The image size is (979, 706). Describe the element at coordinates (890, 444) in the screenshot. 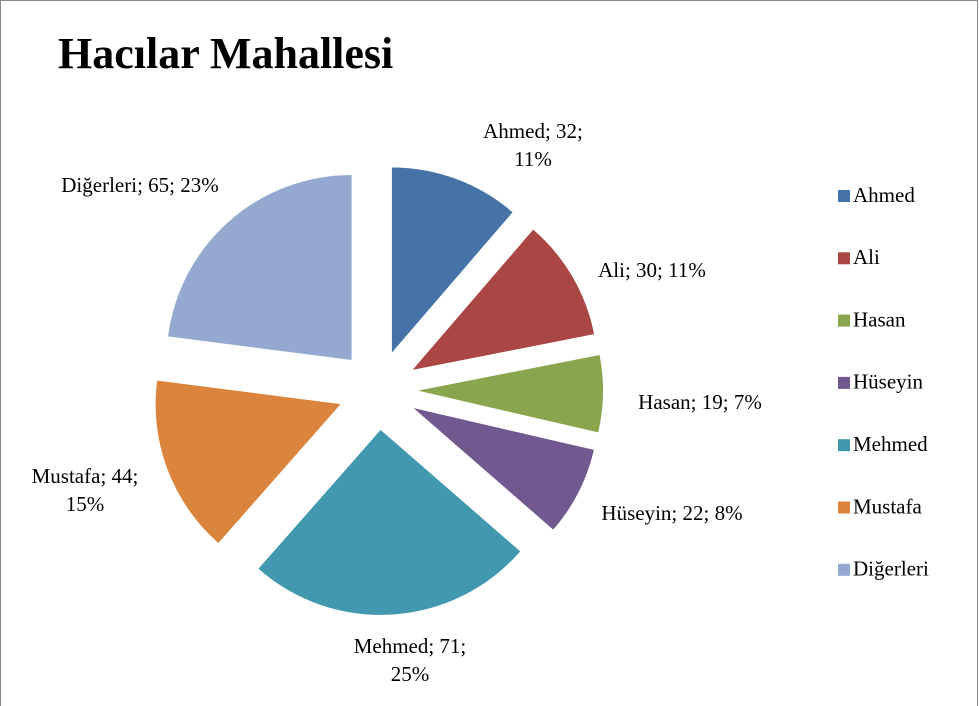

I see `legend-label: Mehmed` at that location.